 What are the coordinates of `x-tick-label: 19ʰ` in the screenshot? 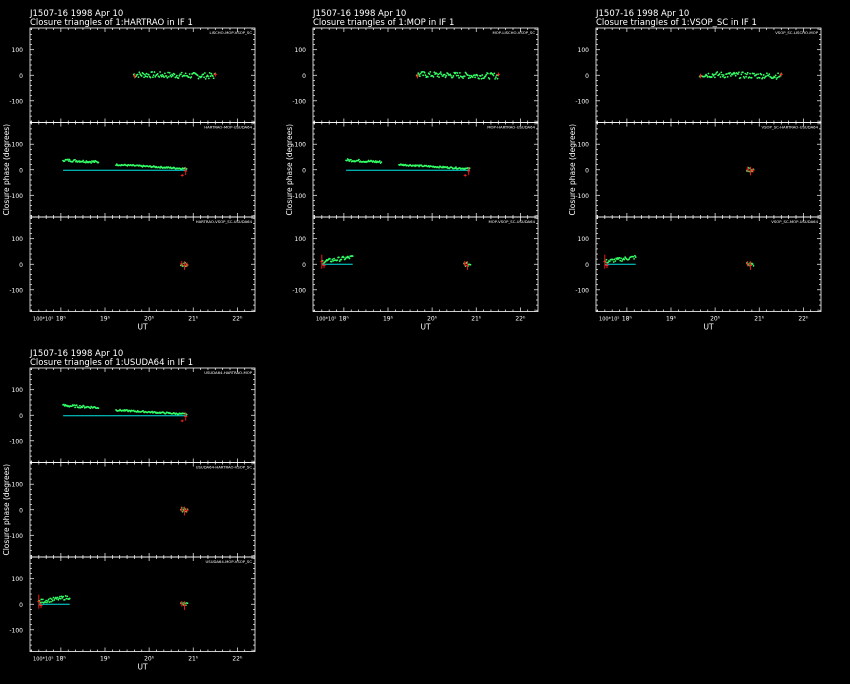 It's located at (105, 319).